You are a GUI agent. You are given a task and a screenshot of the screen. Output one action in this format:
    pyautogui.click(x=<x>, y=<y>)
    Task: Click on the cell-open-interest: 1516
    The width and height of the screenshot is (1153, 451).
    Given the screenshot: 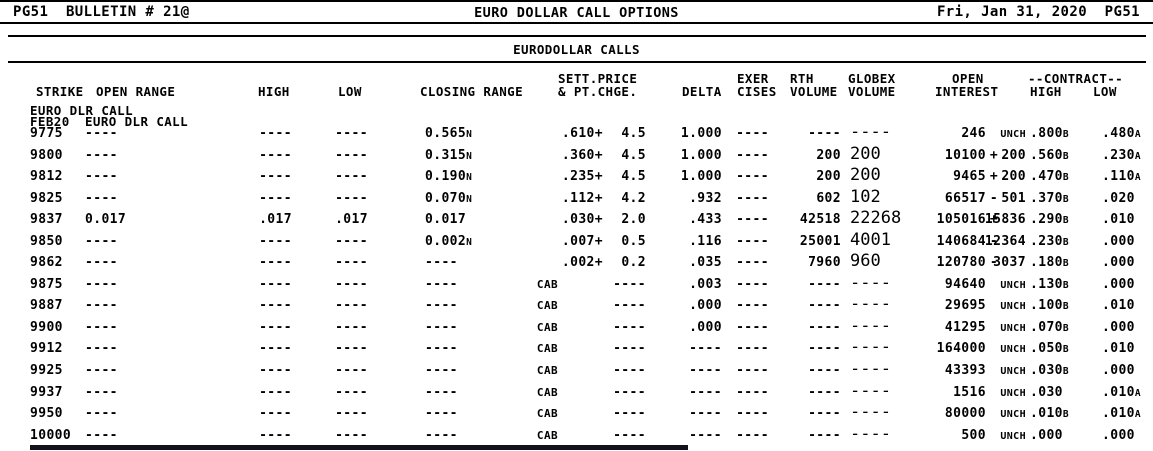 What is the action you would take?
    pyautogui.click(x=969, y=392)
    